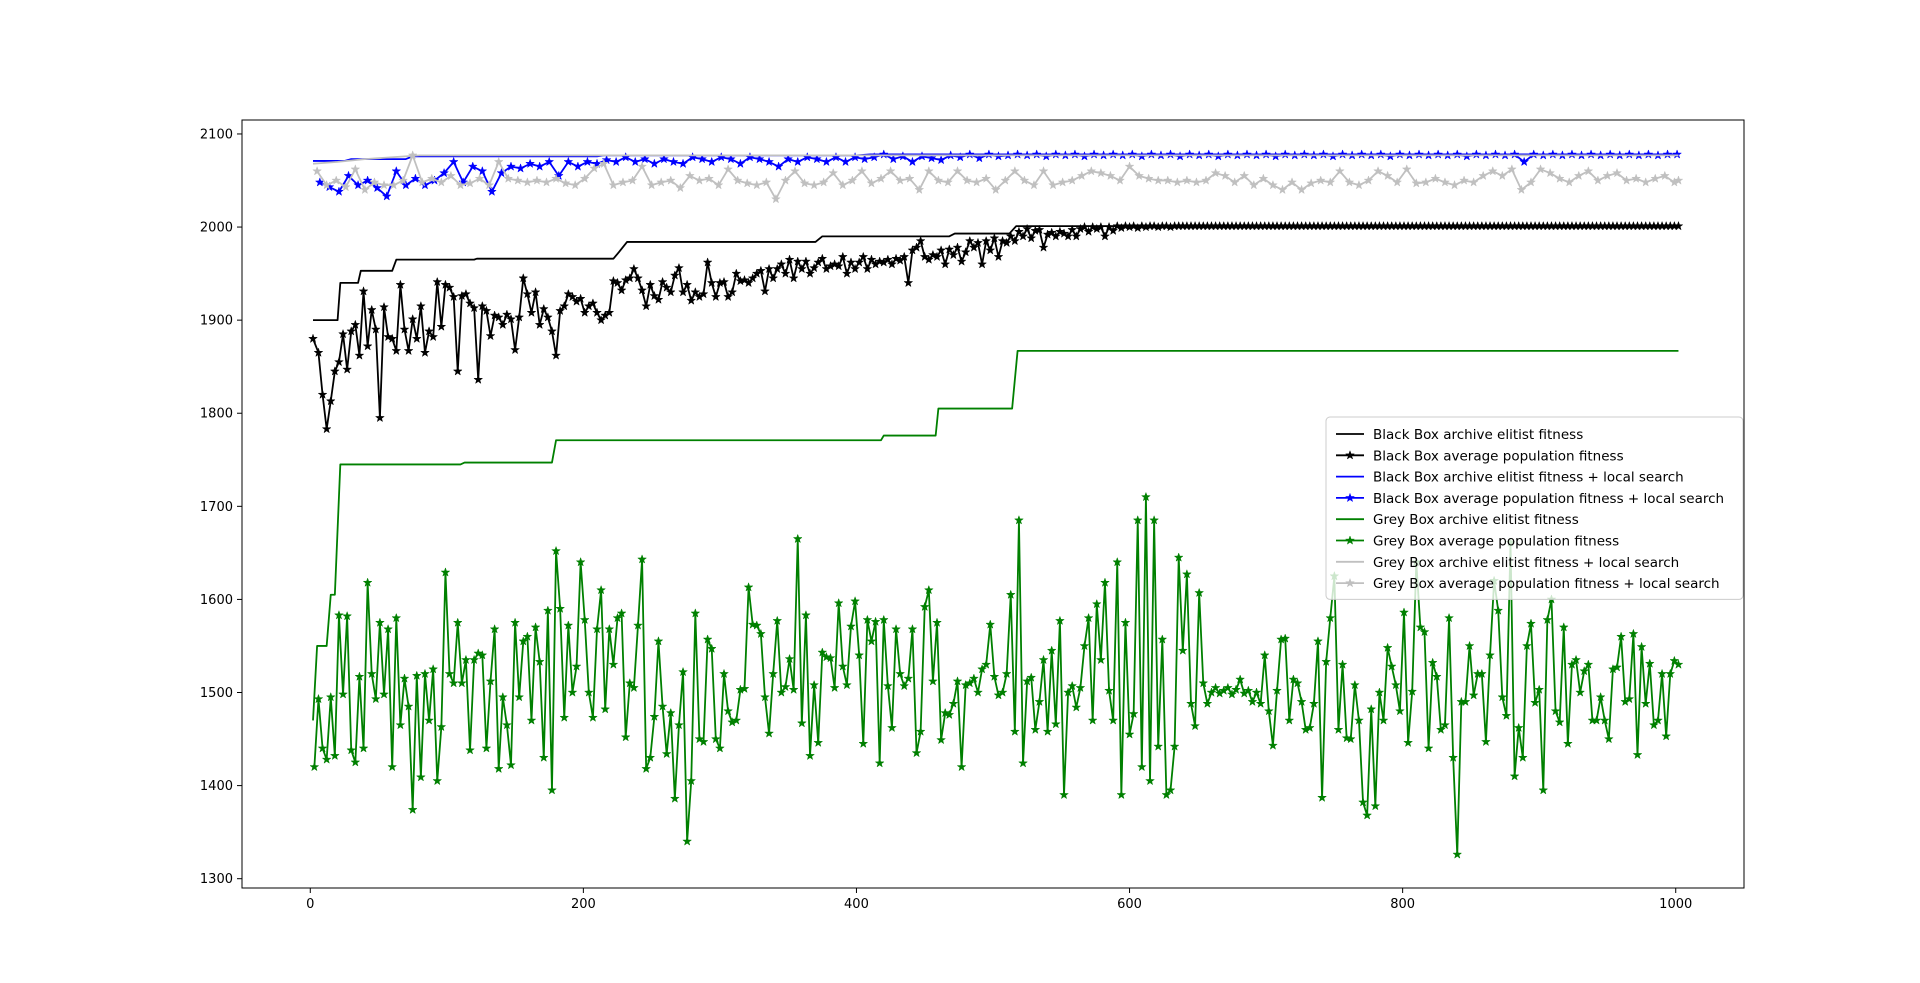 The height and width of the screenshot is (983, 1920). I want to click on y-tick-label: 1700, so click(216, 507).